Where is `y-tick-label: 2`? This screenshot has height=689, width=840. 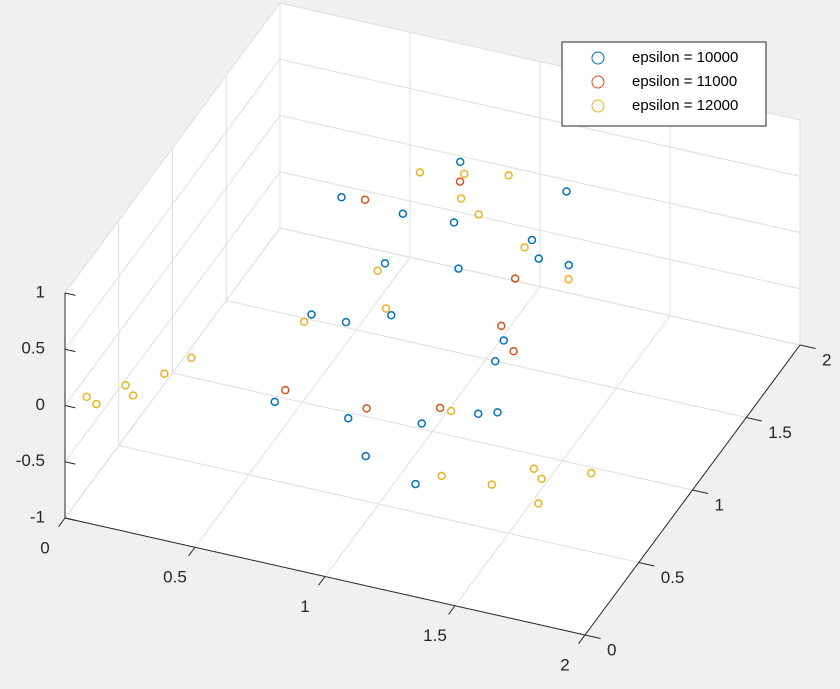
y-tick-label: 2 is located at coordinates (826, 359).